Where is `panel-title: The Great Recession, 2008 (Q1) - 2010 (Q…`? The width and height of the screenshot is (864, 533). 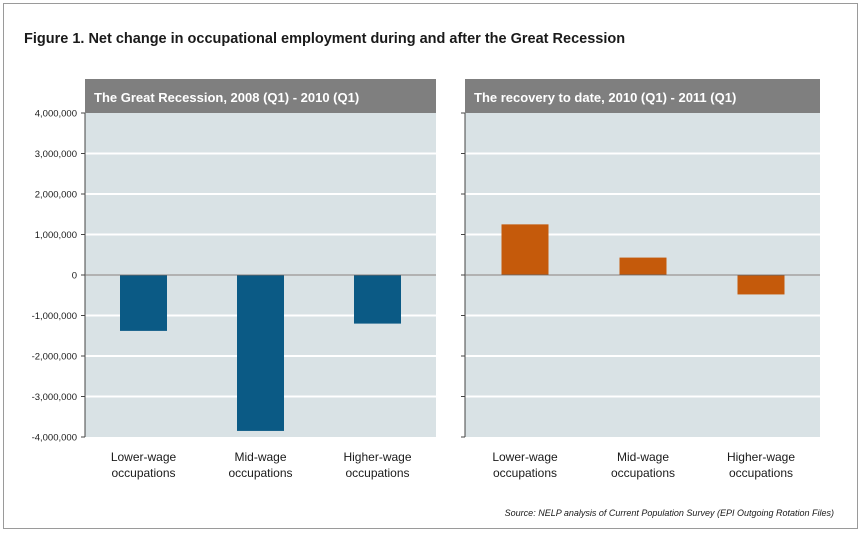 panel-title: The Great Recession, 2008 (Q1) - 2010 (Q… is located at coordinates (226, 97).